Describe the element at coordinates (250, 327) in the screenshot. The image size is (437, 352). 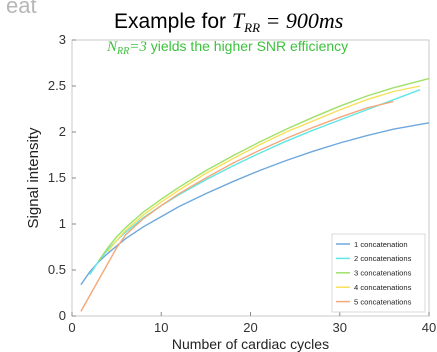
I see `x-tick-label: 20` at that location.